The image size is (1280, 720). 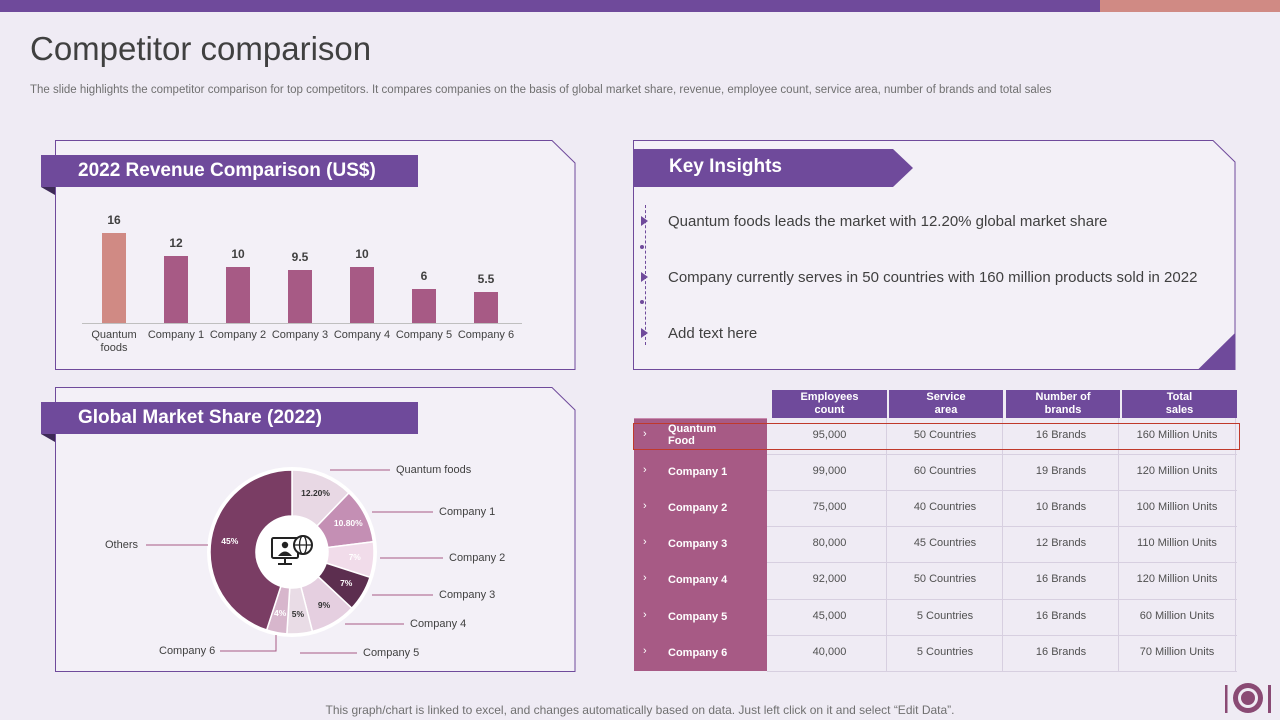 I want to click on donut-slice-percent: 9%, so click(x=324, y=605).